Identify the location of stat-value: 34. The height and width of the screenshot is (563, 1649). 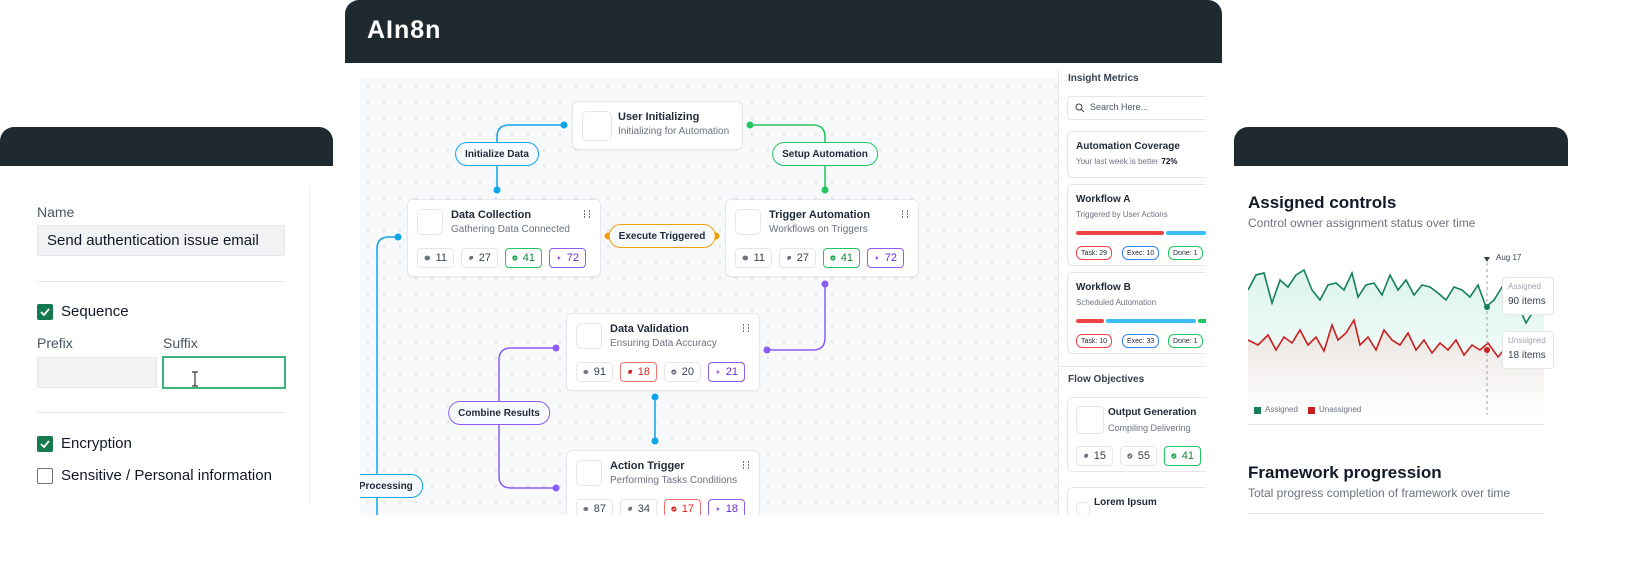
(643, 509).